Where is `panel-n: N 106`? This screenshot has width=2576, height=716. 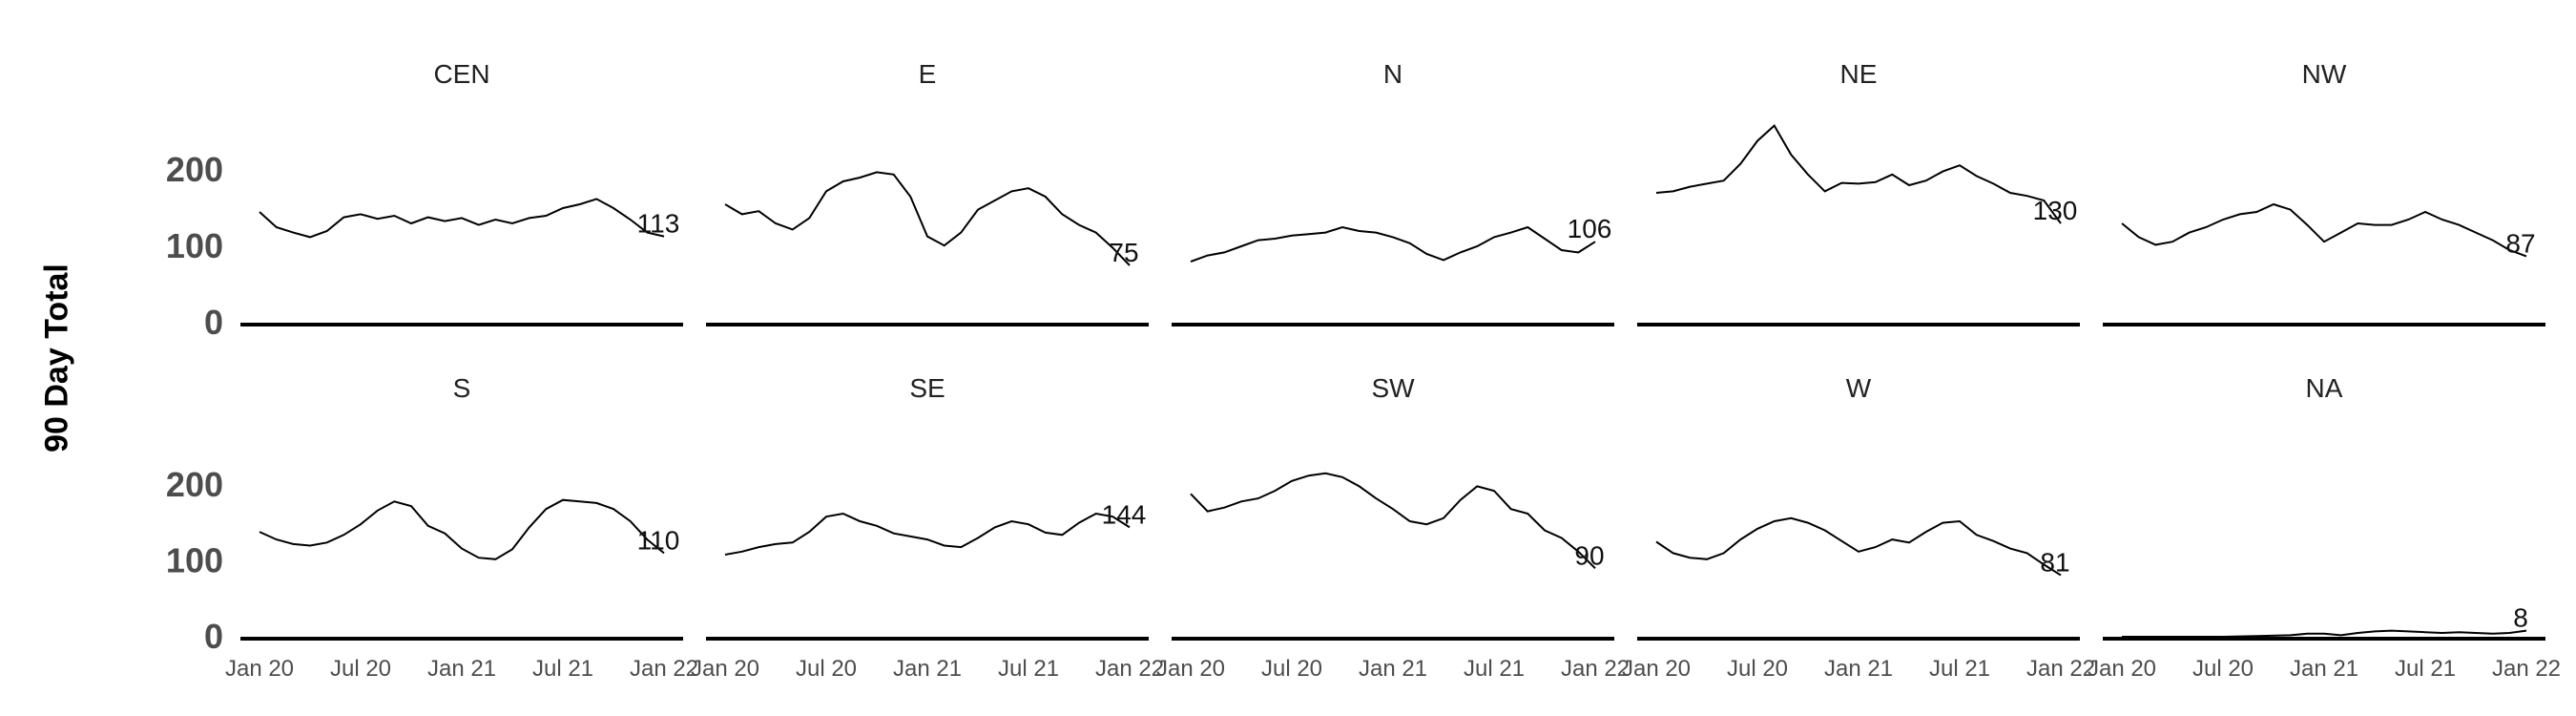 panel-n: N 106 is located at coordinates (1393, 192).